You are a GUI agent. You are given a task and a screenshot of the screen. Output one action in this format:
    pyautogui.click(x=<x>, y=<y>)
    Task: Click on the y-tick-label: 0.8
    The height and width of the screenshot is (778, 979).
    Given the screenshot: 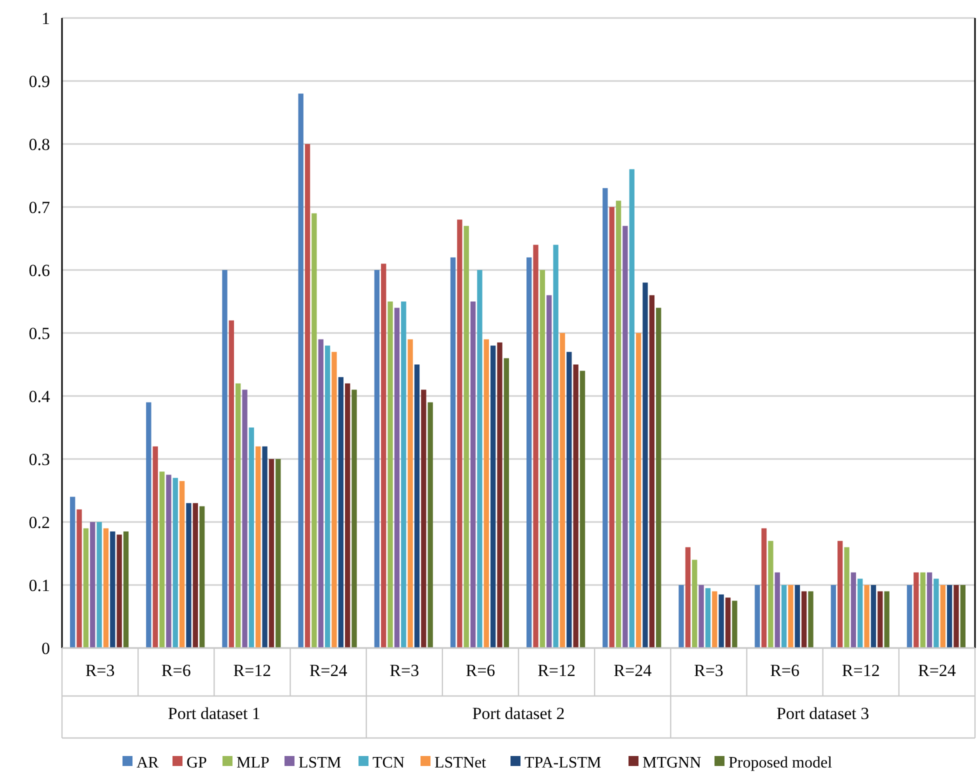 What is the action you would take?
    pyautogui.click(x=39, y=144)
    